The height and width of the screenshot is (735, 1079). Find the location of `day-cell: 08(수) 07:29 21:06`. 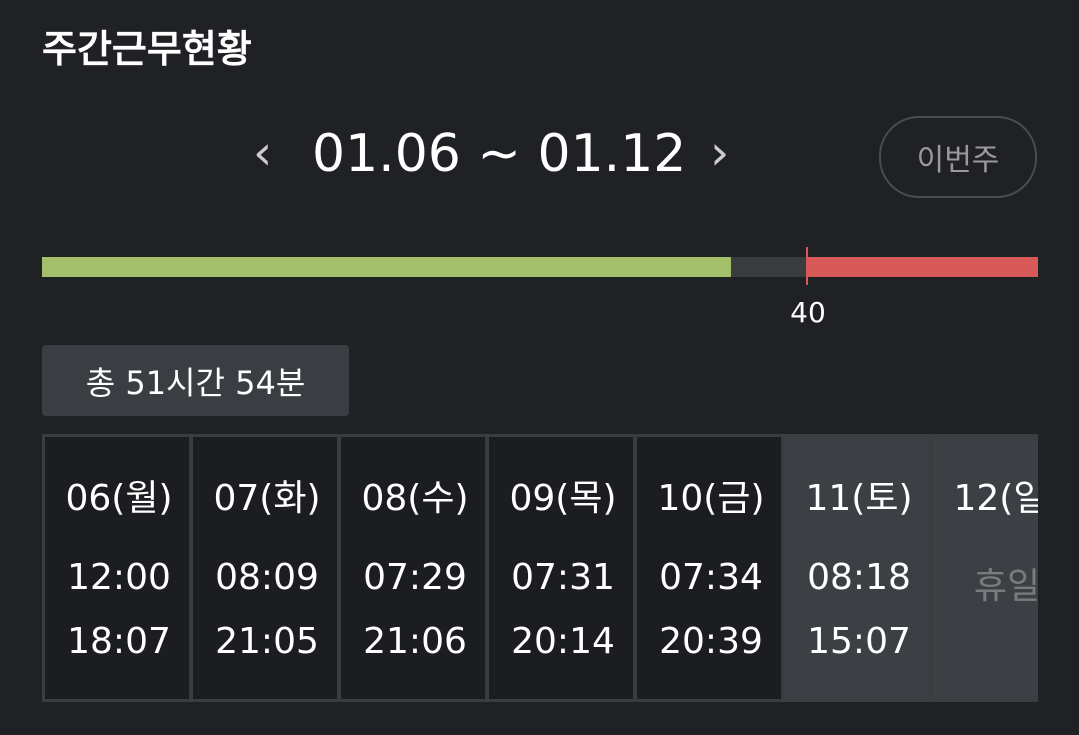

day-cell: 08(수) 07:29 21:06 is located at coordinates (413, 568).